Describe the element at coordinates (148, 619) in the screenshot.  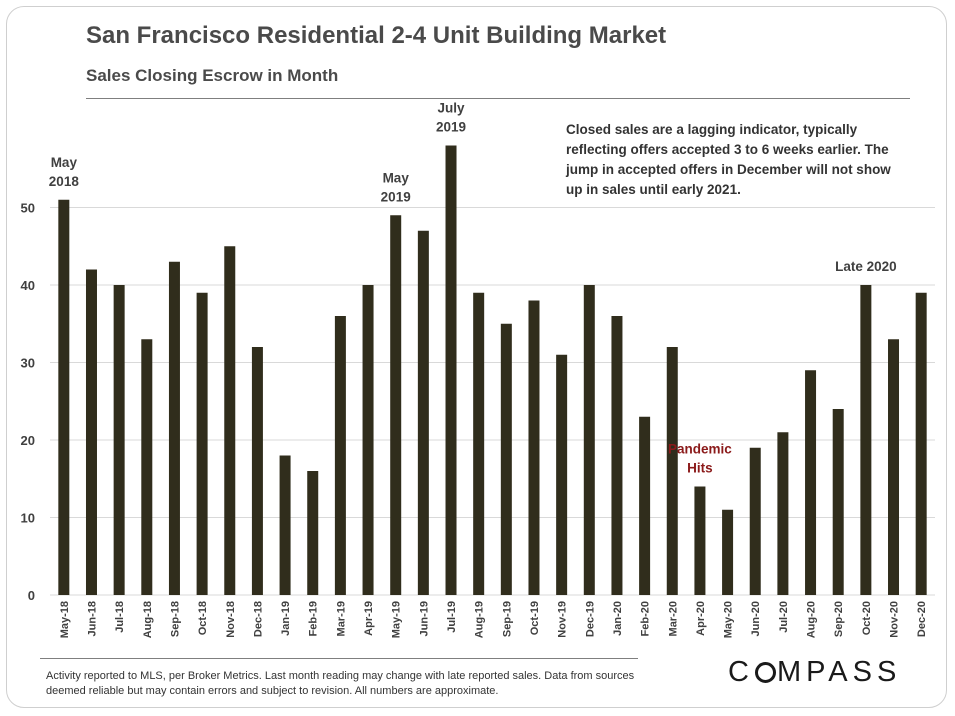
I see `x-tick-label: Aug-18` at that location.